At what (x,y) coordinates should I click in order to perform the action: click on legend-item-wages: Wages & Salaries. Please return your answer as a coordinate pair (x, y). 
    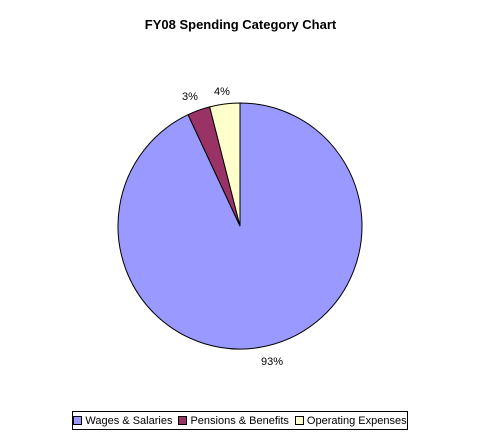
    Looking at the image, I should click on (122, 421).